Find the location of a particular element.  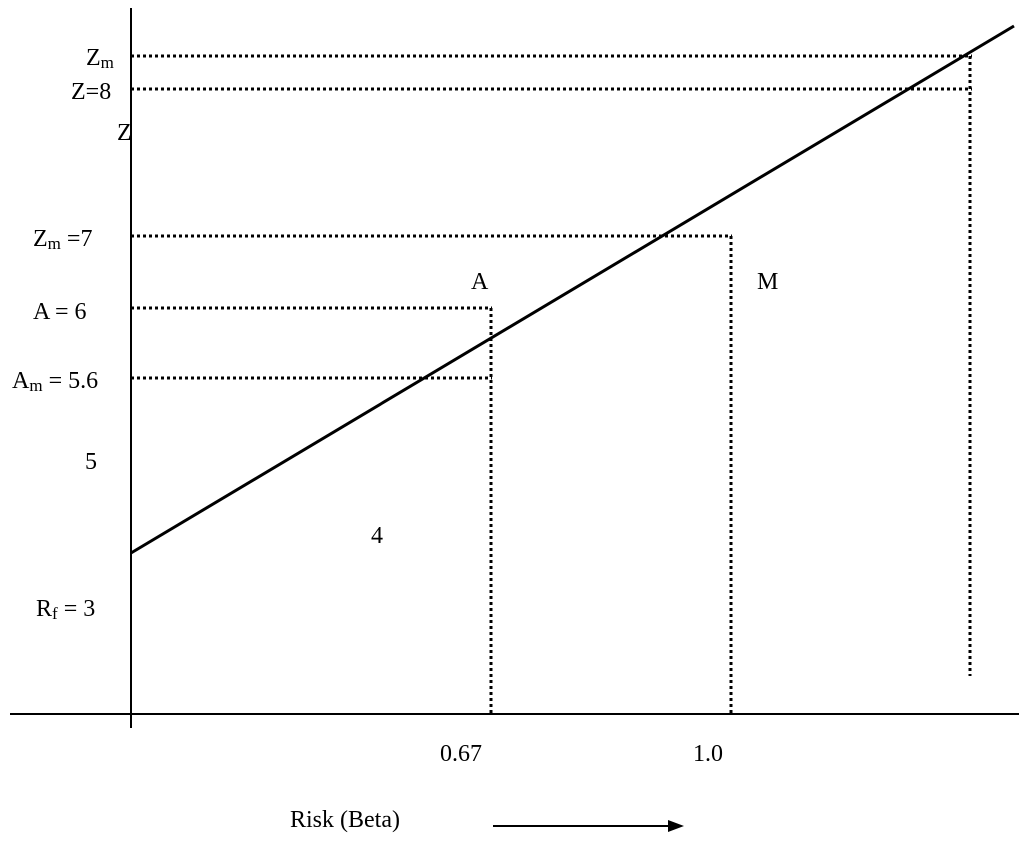

point-label-m: M is located at coordinates (768, 282).